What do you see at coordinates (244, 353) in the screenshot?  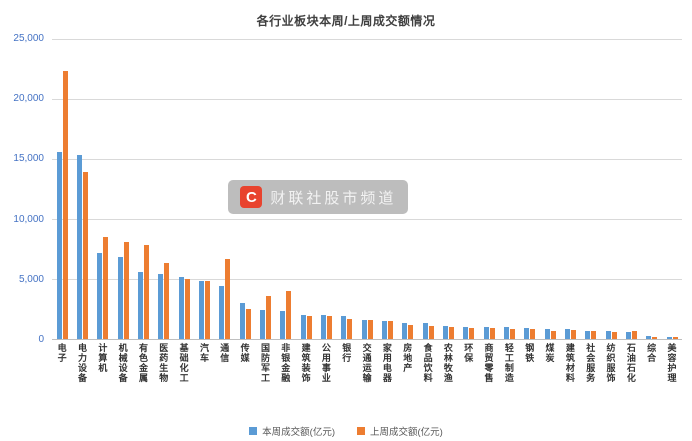 I see `x-axis-category-label: 传媒` at bounding box center [244, 353].